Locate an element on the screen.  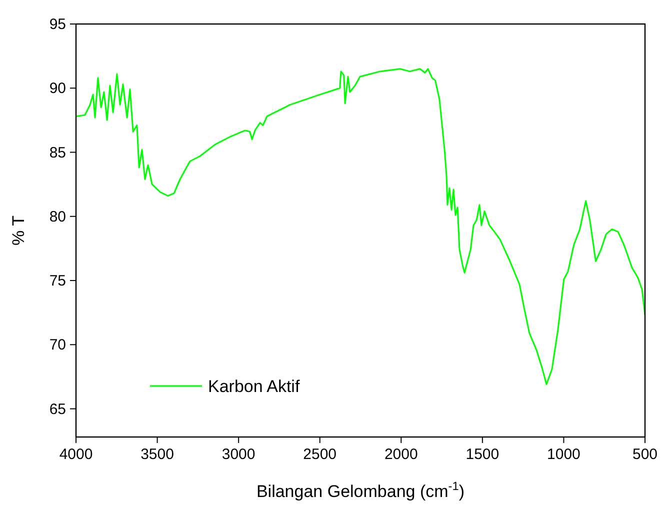
y-axis-title: % T is located at coordinates (18, 231).